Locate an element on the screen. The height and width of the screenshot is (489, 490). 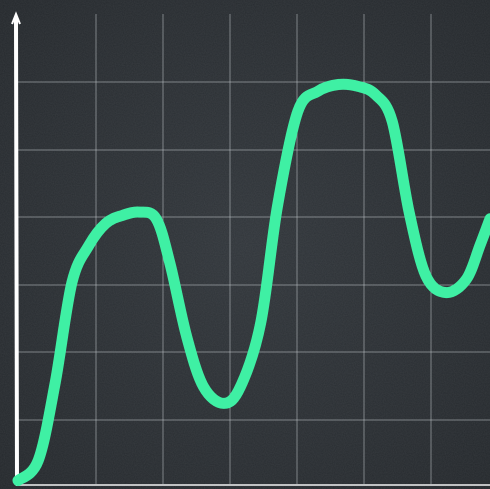
y-axis is located at coordinates (16, 251).